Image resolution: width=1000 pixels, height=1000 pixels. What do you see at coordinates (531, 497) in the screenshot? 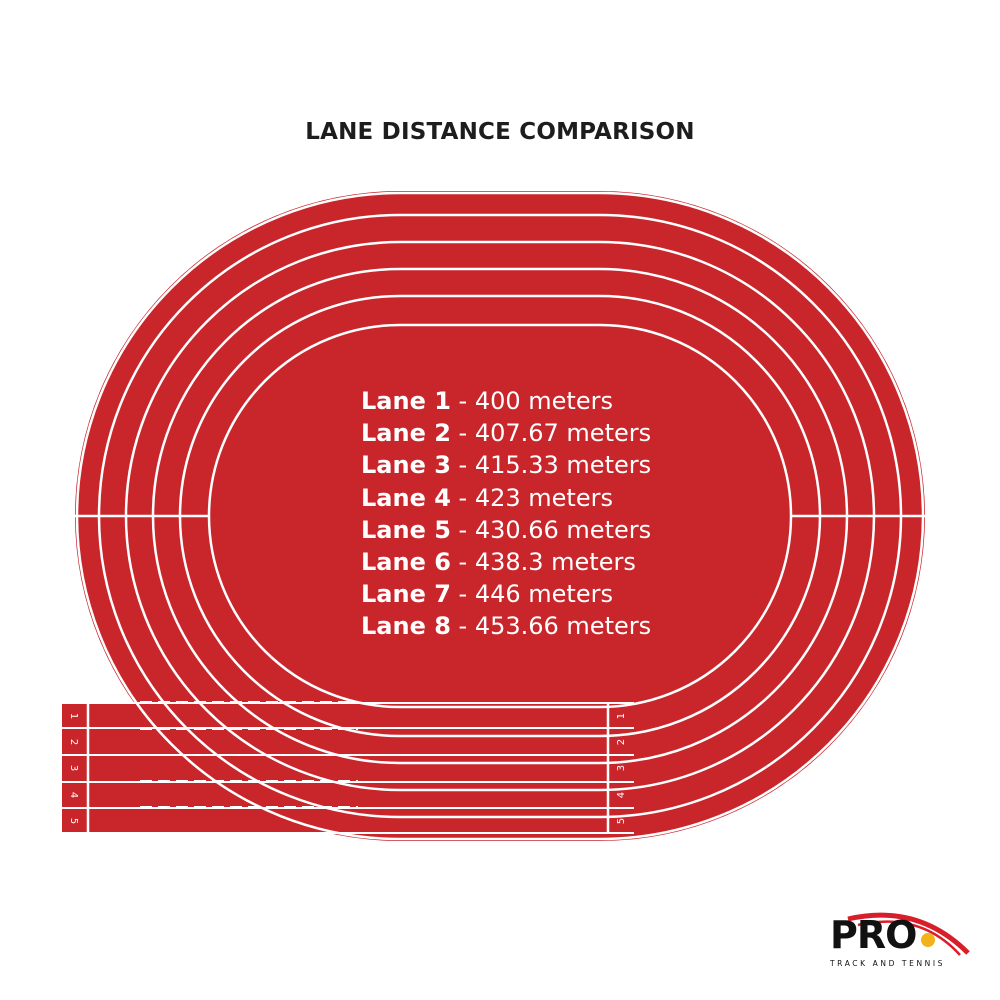
I see `lane-distance: - 423 meters` at bounding box center [531, 497].